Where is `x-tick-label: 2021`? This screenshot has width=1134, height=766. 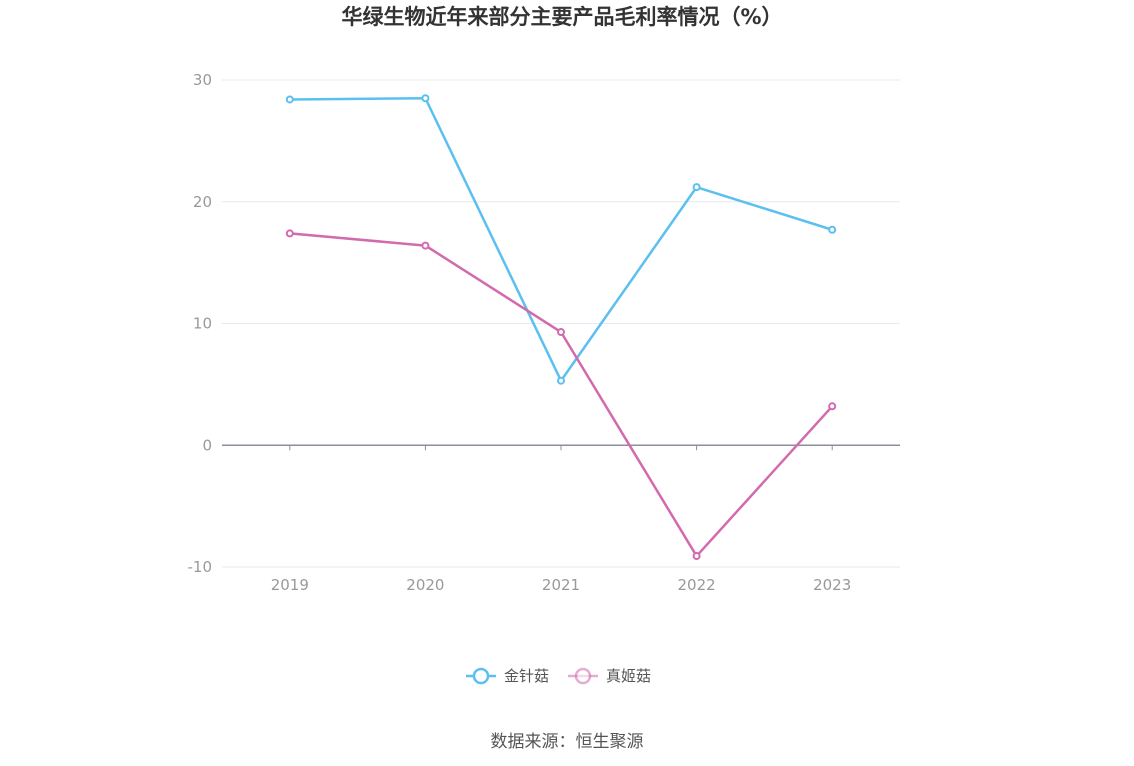 x-tick-label: 2021 is located at coordinates (561, 585).